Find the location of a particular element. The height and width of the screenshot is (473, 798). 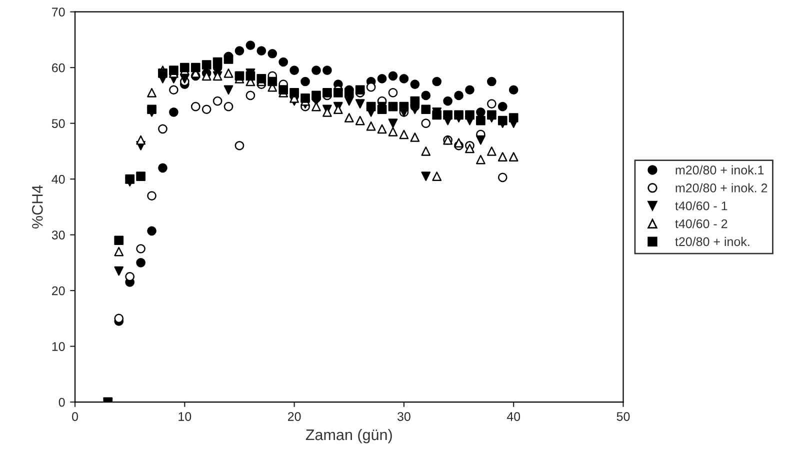

legend-label: t40/60 - 2 is located at coordinates (701, 223).